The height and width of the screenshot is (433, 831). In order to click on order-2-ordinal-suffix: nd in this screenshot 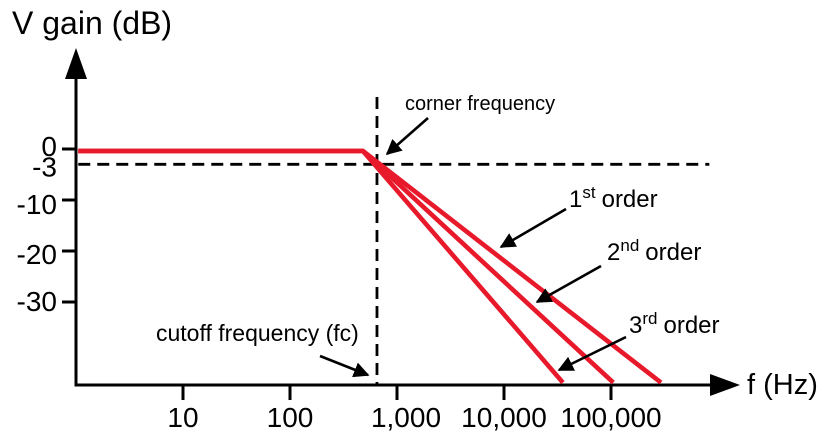, I will do `click(630, 245)`.